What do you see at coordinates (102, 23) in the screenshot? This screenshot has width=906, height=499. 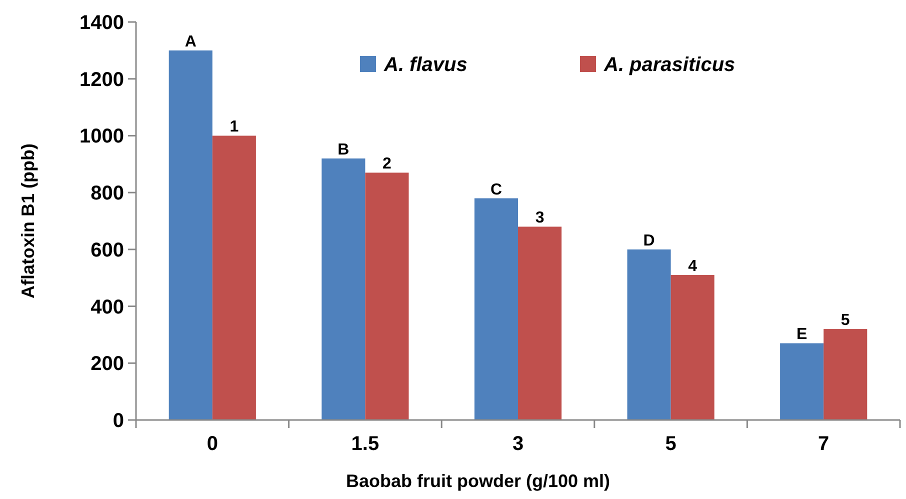 I see `y-tick-label: 1400` at bounding box center [102, 23].